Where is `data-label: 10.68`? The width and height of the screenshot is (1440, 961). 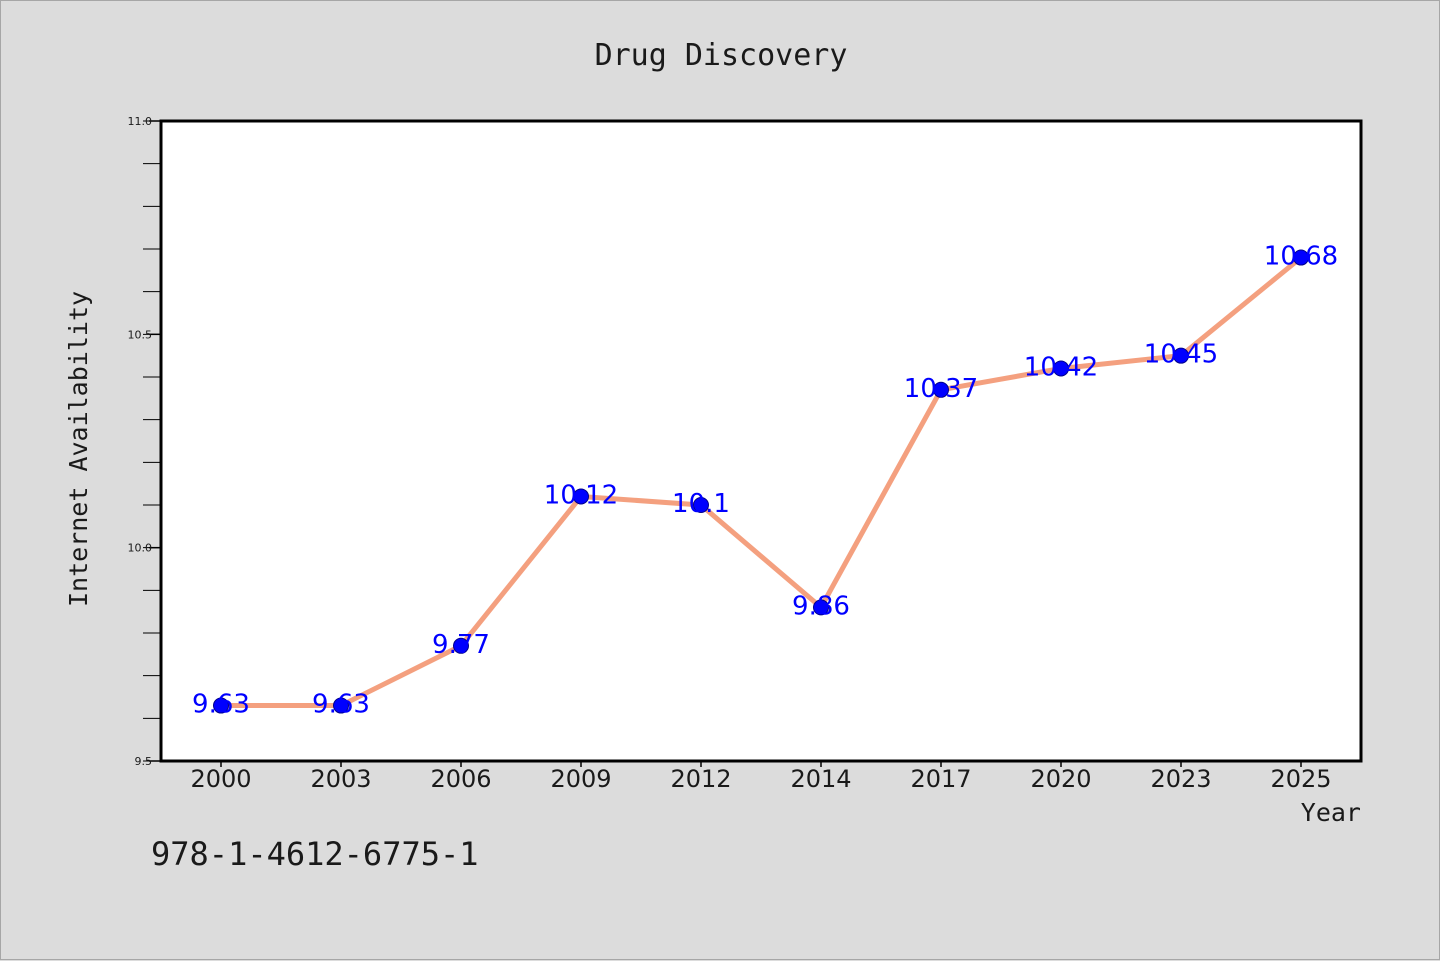
data-label: 10.68 is located at coordinates (1301, 257).